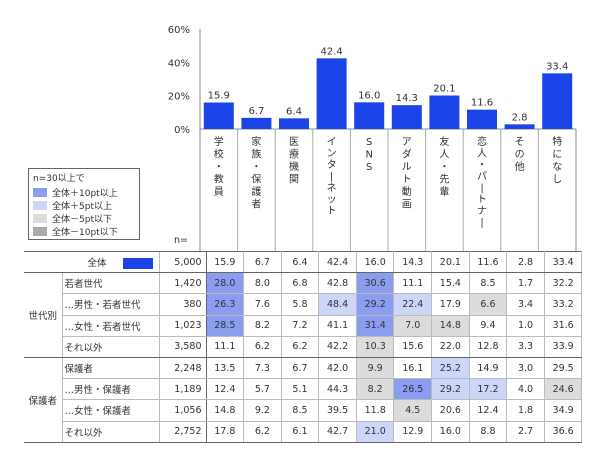  Describe the element at coordinates (225, 262) in the screenshot. I see `value-cell: 15.9` at that location.